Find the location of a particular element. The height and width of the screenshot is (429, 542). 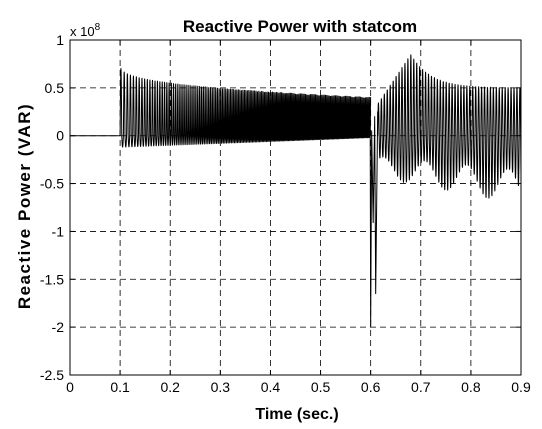

y-multiplier-base: x 10 is located at coordinates (82, 31).